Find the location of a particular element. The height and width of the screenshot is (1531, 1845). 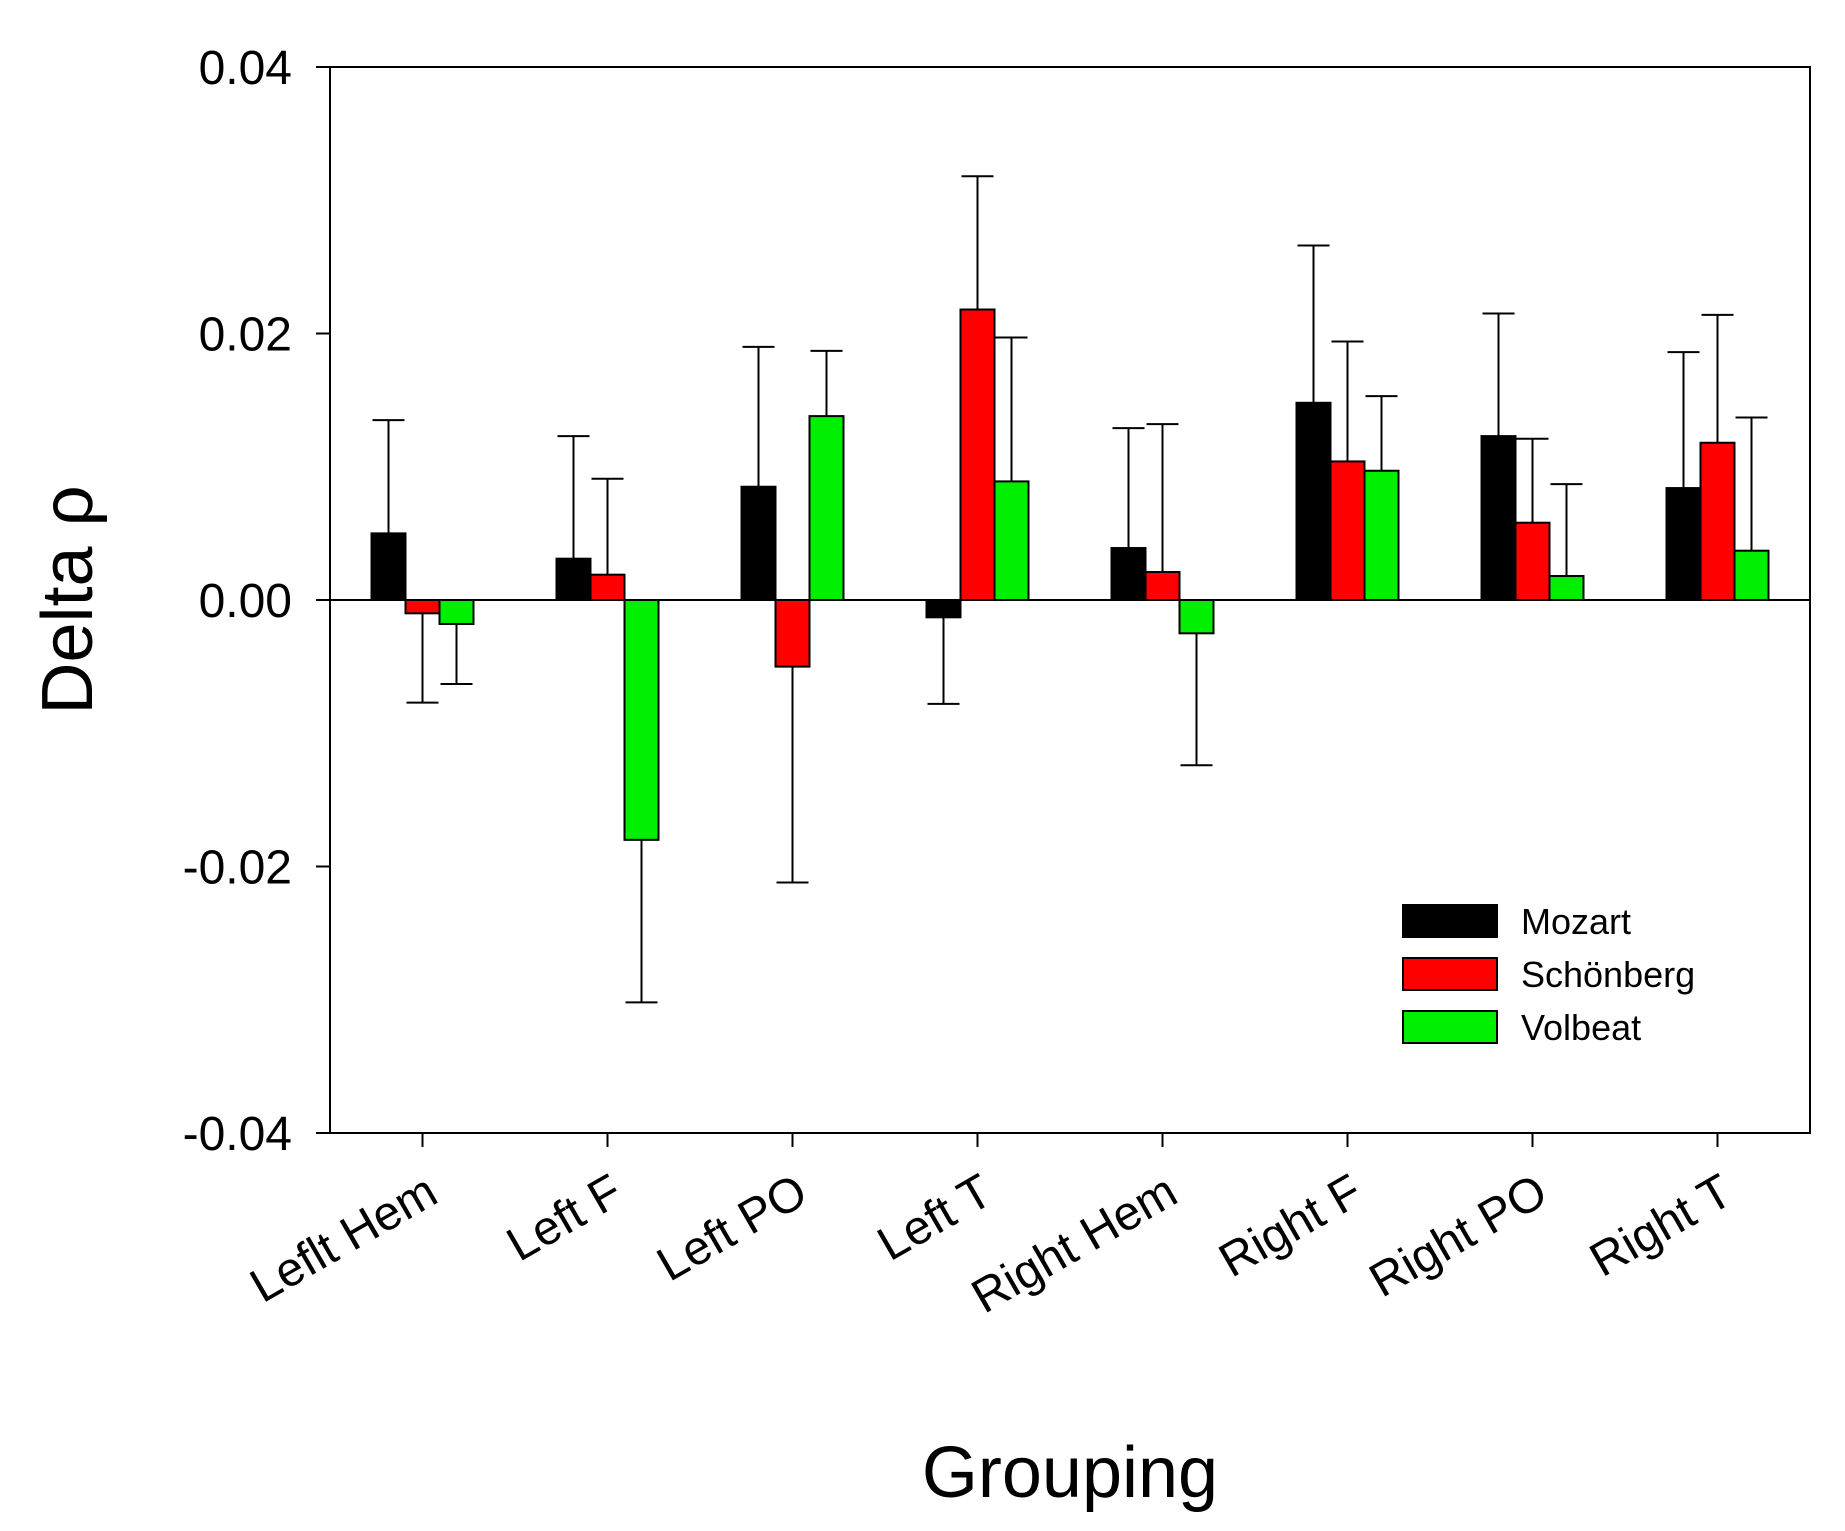

y-axis-title: Delta ρ is located at coordinates (68, 599).